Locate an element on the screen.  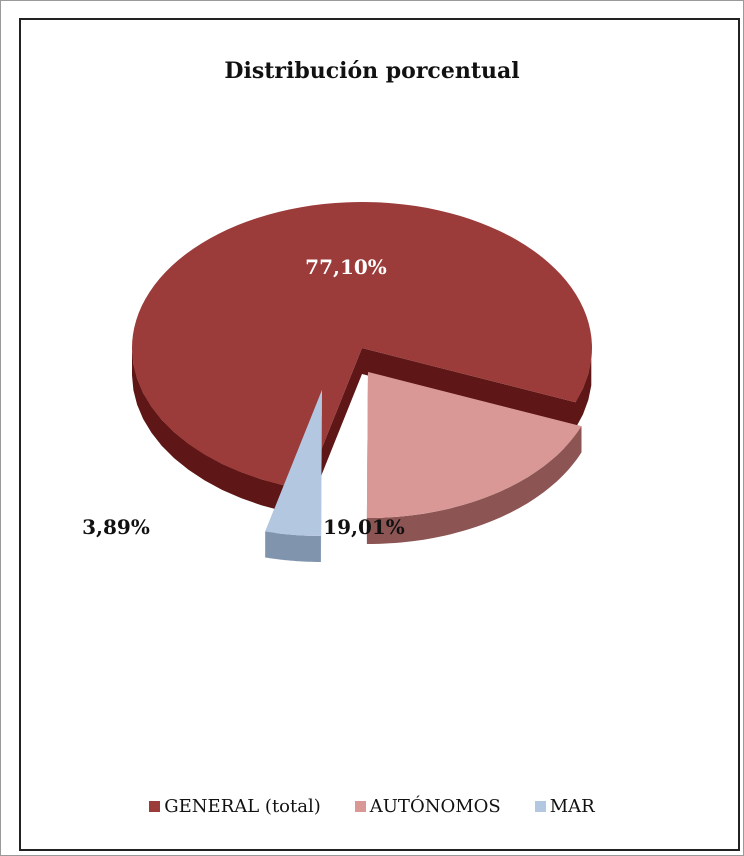
legend-swatch-mar is located at coordinates (540, 806).